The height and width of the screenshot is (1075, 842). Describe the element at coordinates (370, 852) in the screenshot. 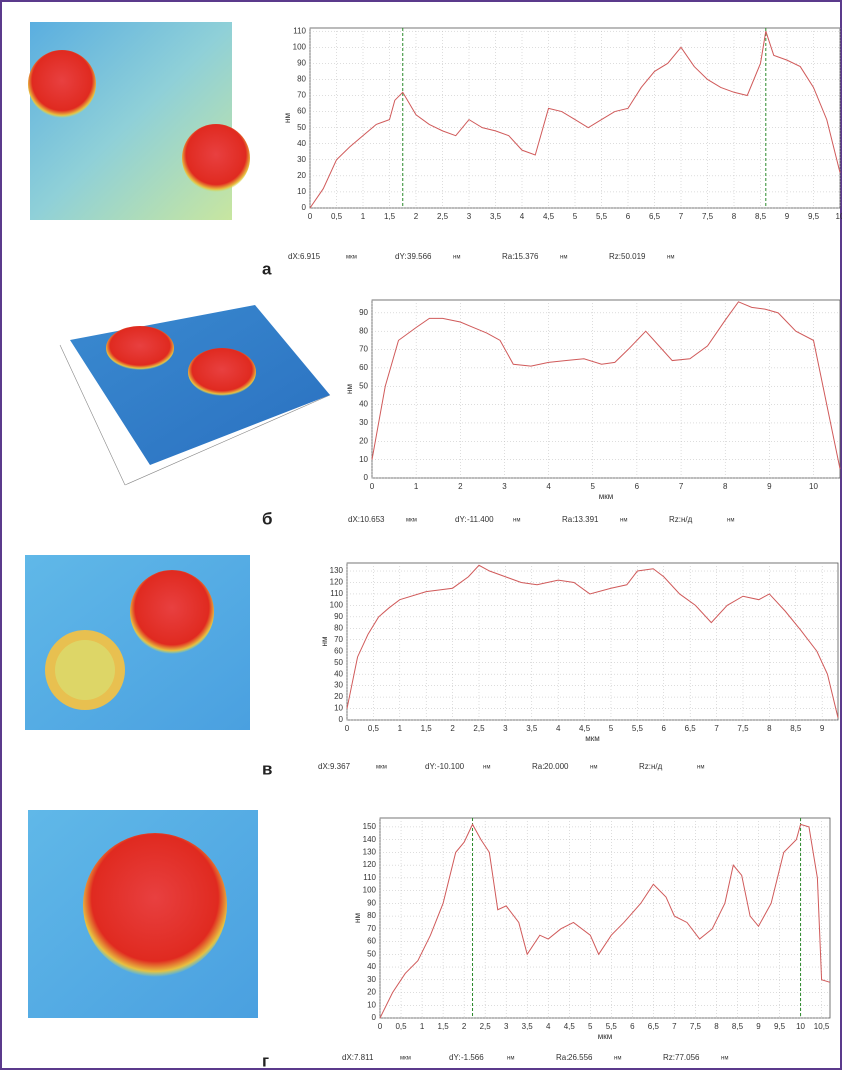

I see `y-tick-label: 130` at that location.